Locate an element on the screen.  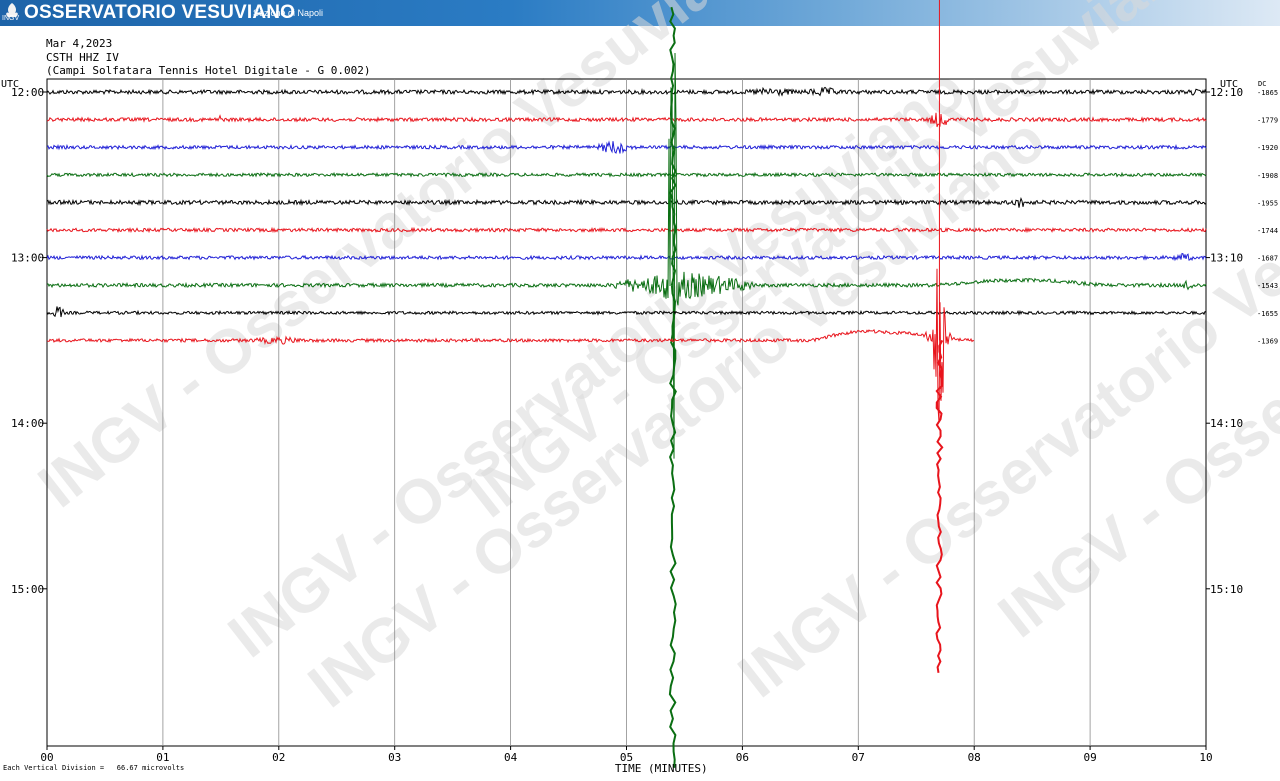
dc-header: DC is located at coordinates (1262, 84).